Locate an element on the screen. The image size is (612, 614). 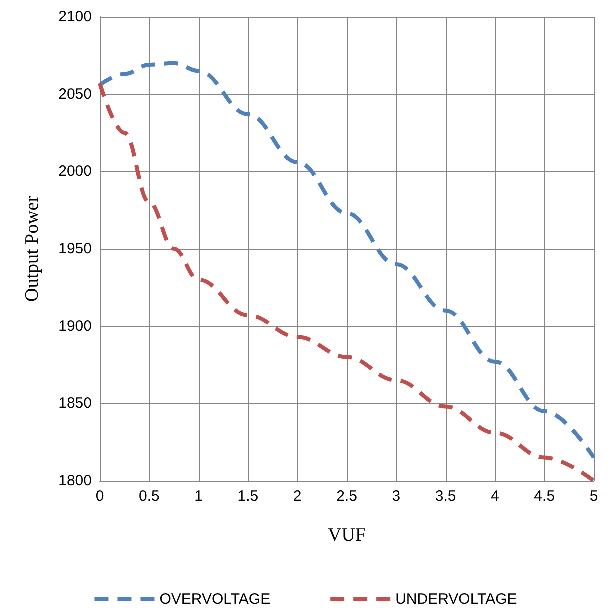
x-tick-label: 2.5 is located at coordinates (347, 496).